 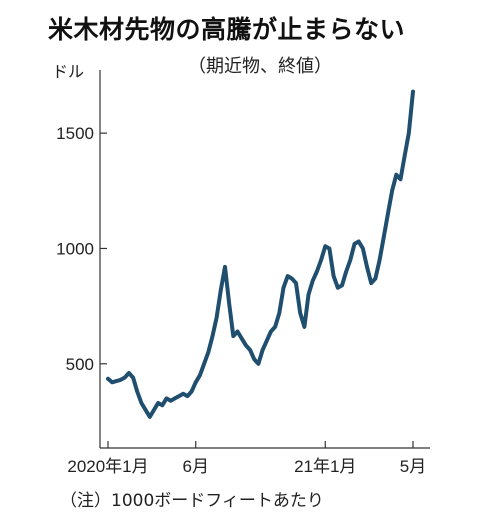 I want to click on y-tick-label: 500, so click(x=80, y=364).